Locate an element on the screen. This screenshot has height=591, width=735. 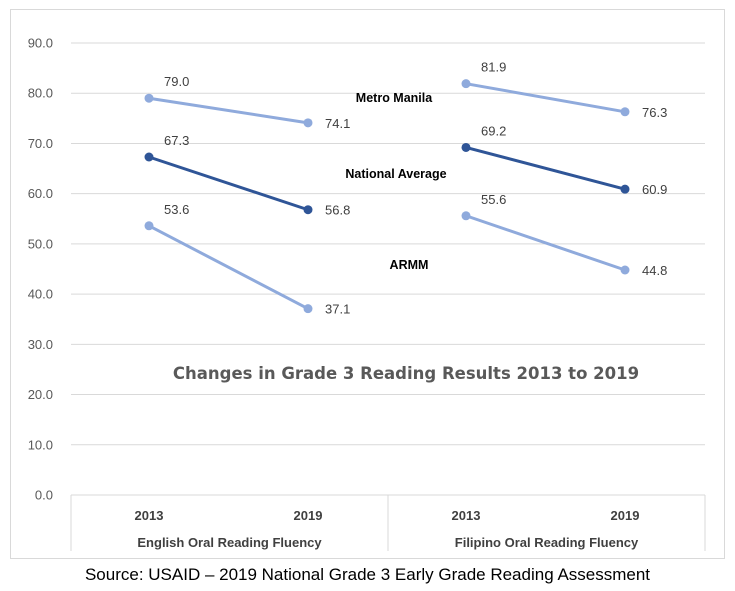
data-label: 55.6 is located at coordinates (493, 199).